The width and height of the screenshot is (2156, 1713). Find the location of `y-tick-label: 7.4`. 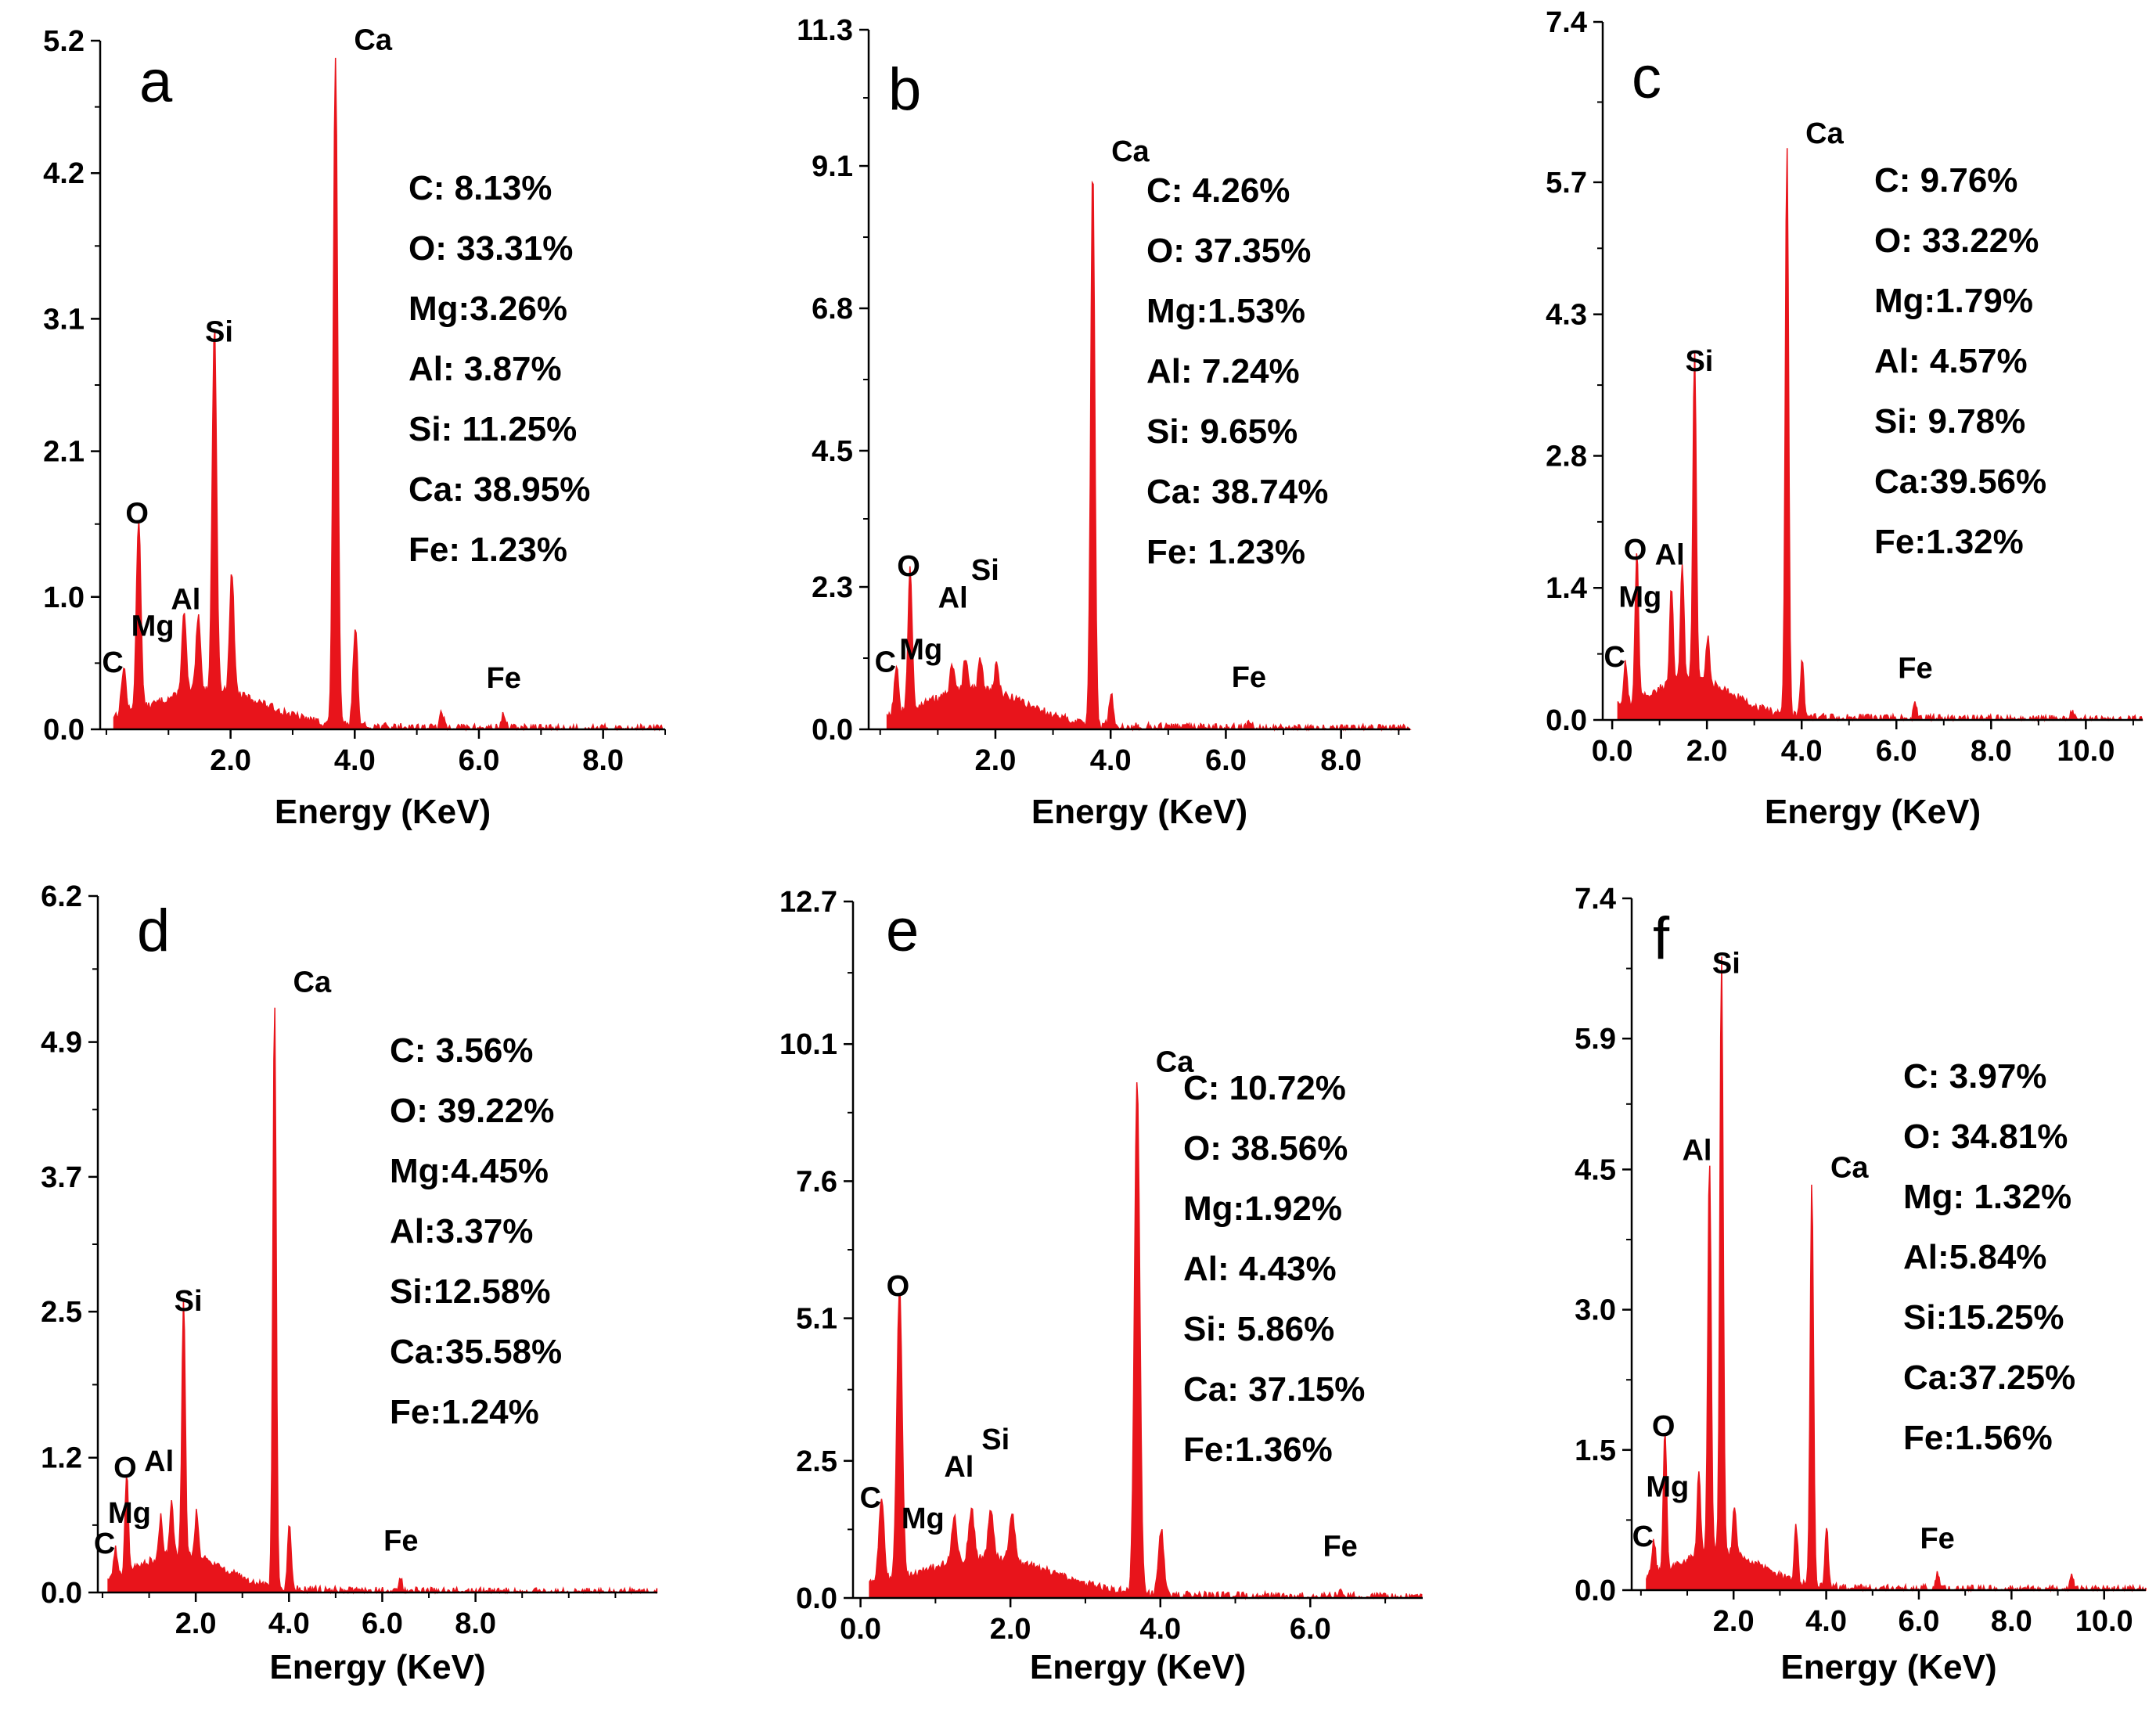

y-tick-label: 7.4 is located at coordinates (1566, 23).